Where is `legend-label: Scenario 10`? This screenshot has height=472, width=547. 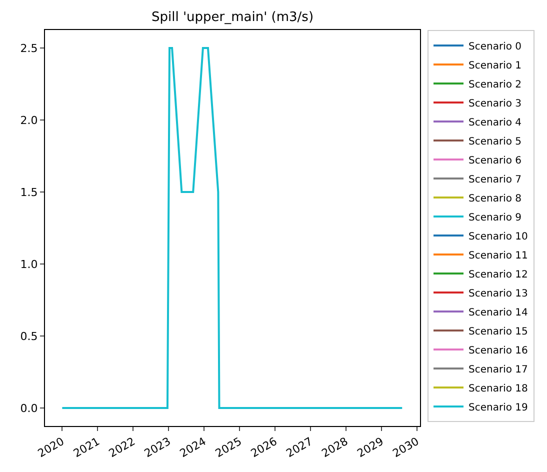
legend-label: Scenario 10 is located at coordinates (498, 236).